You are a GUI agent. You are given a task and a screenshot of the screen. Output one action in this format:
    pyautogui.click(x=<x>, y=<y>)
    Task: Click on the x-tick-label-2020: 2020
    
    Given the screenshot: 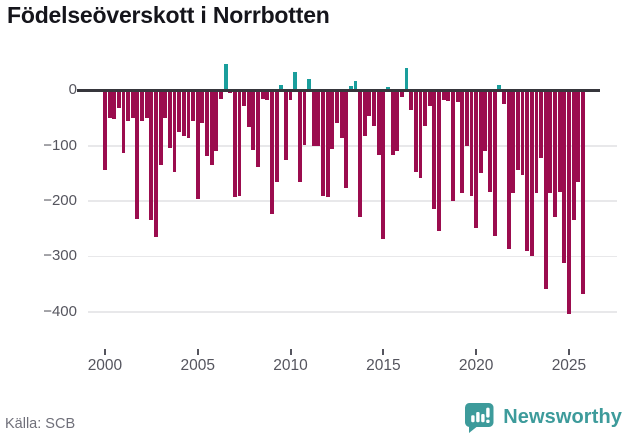 What is the action you would take?
    pyautogui.click(x=476, y=365)
    